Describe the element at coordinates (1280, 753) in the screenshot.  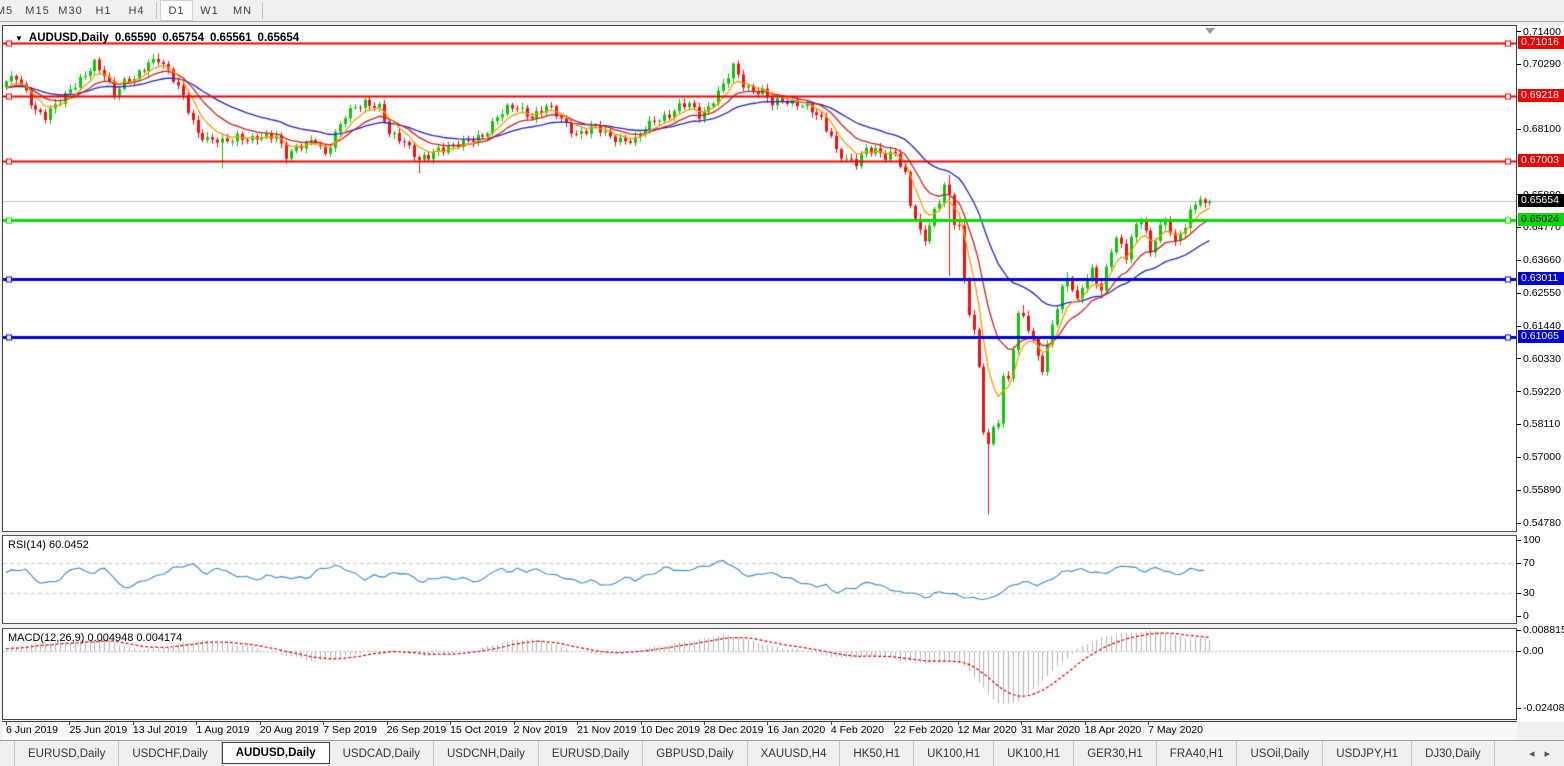
I see `chart-tab-usoil-daily: USOil,Daily` at that location.